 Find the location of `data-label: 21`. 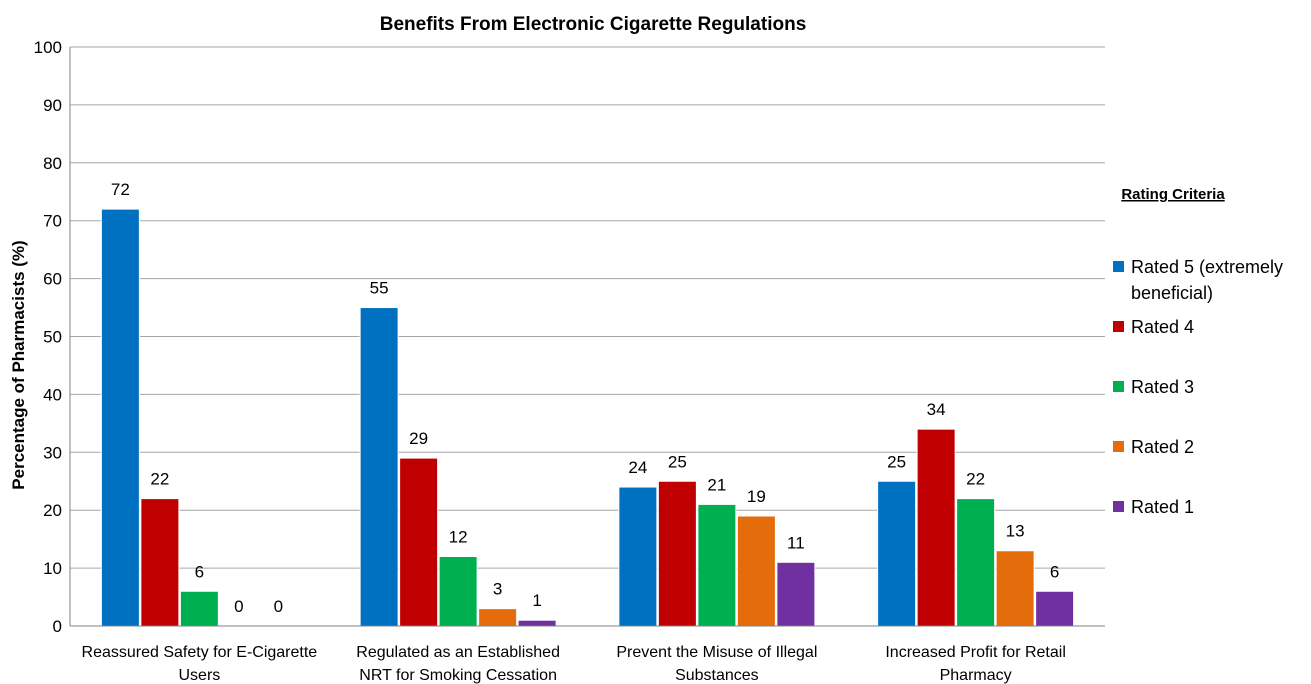

data-label: 21 is located at coordinates (716, 484).